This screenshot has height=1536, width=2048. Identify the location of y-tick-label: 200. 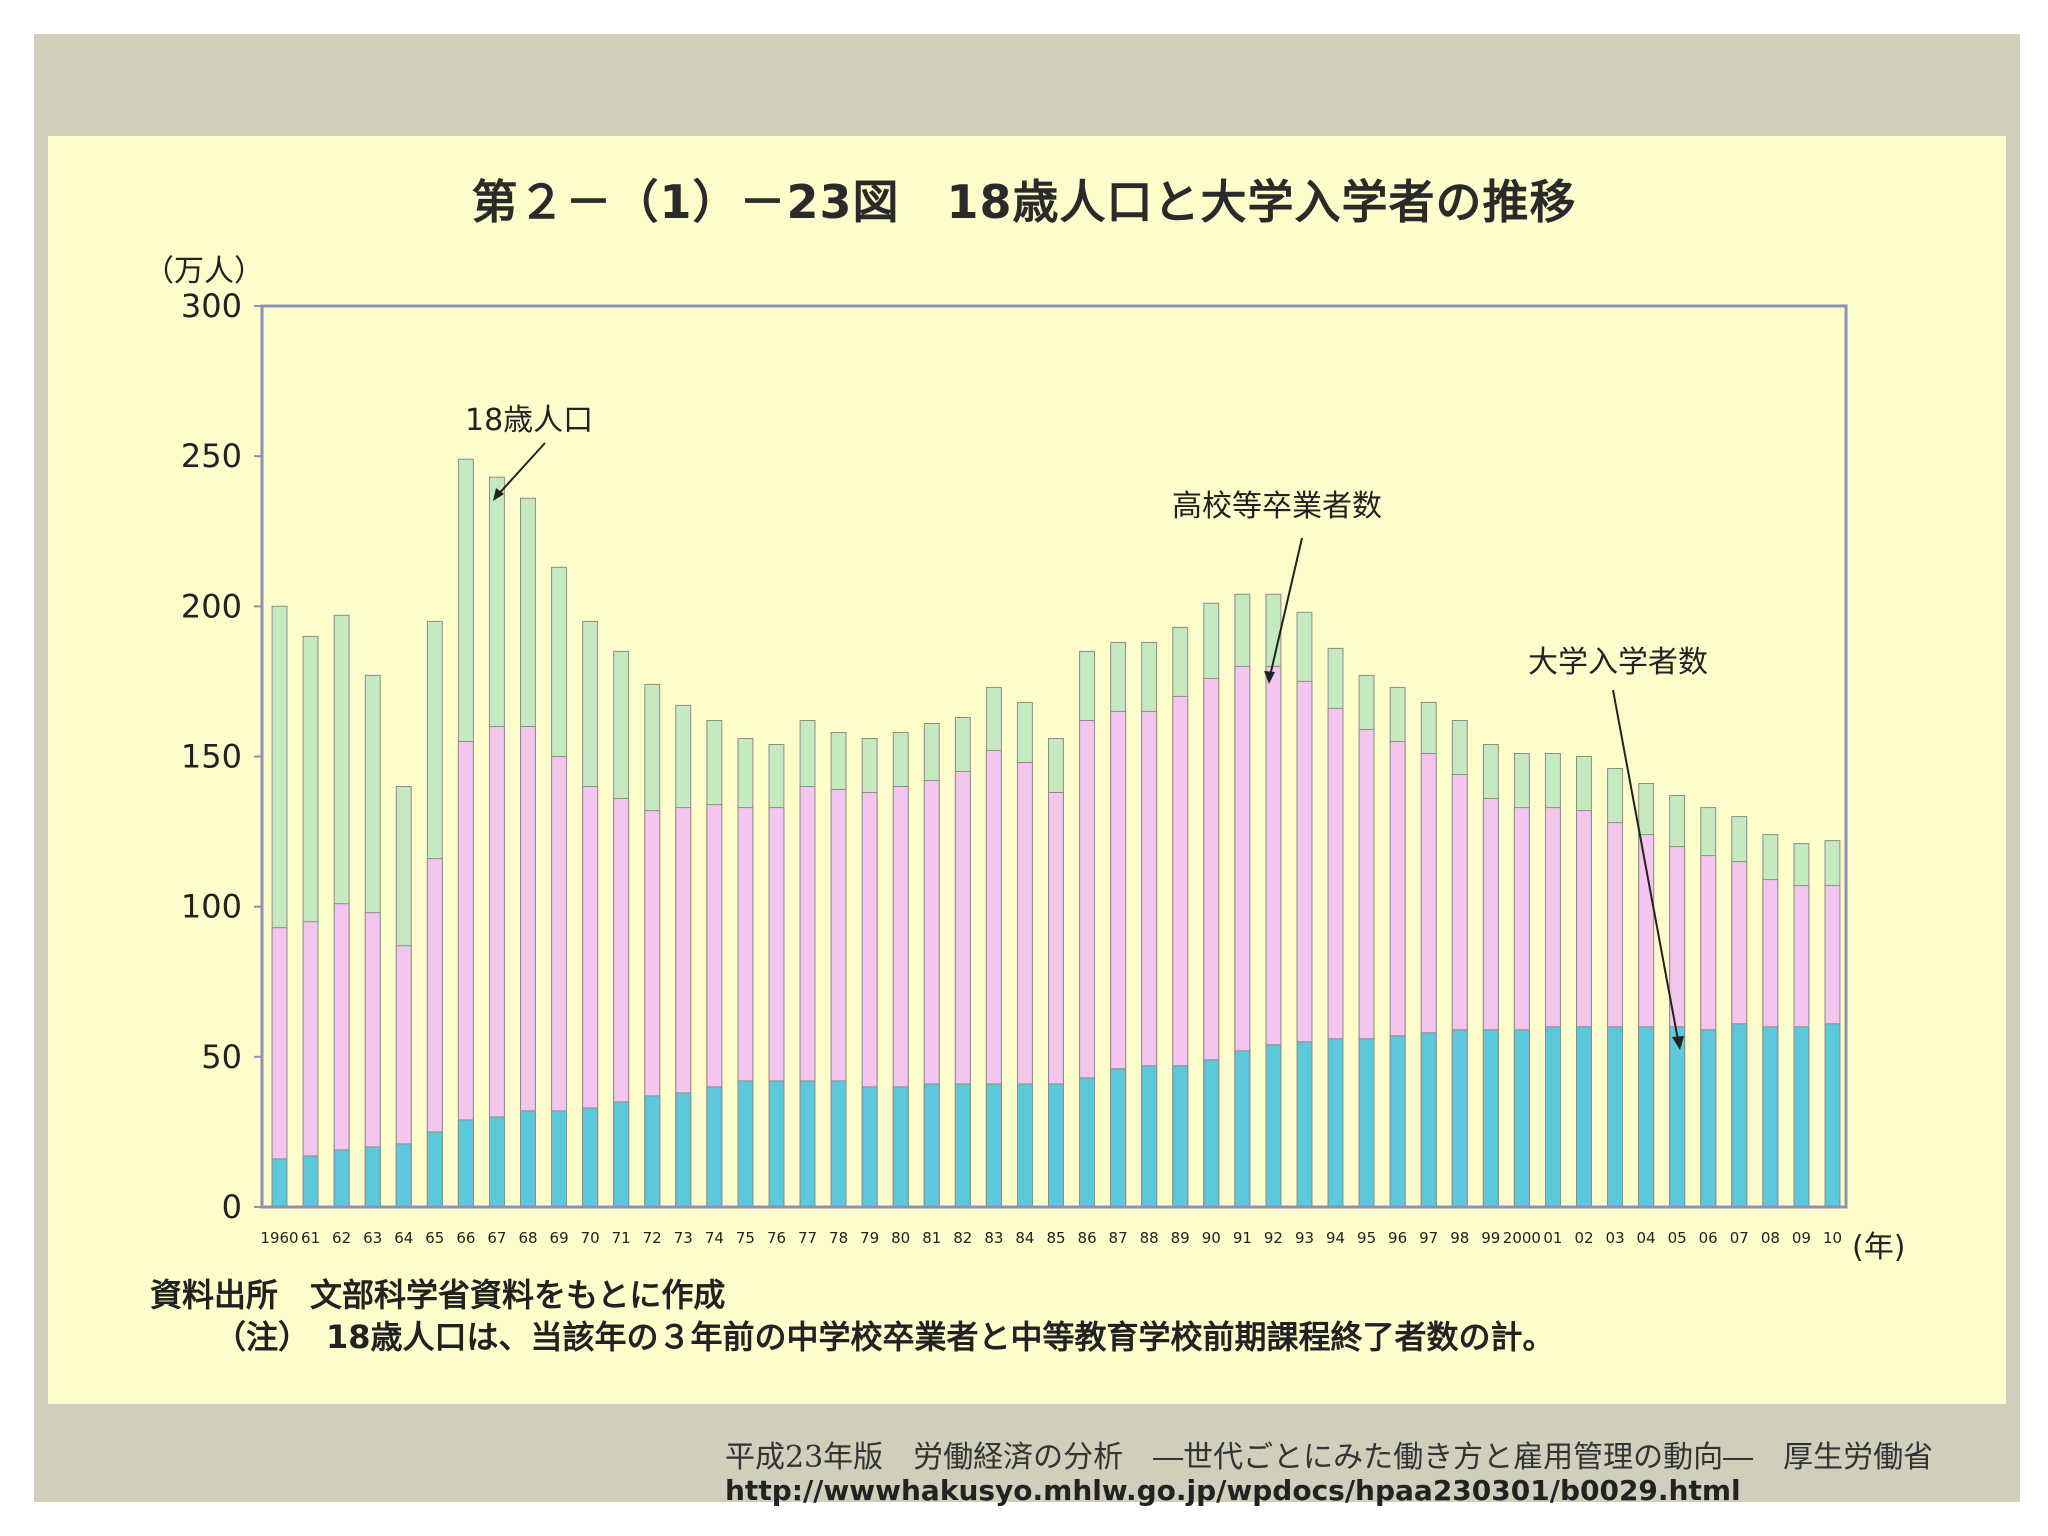
(211, 606).